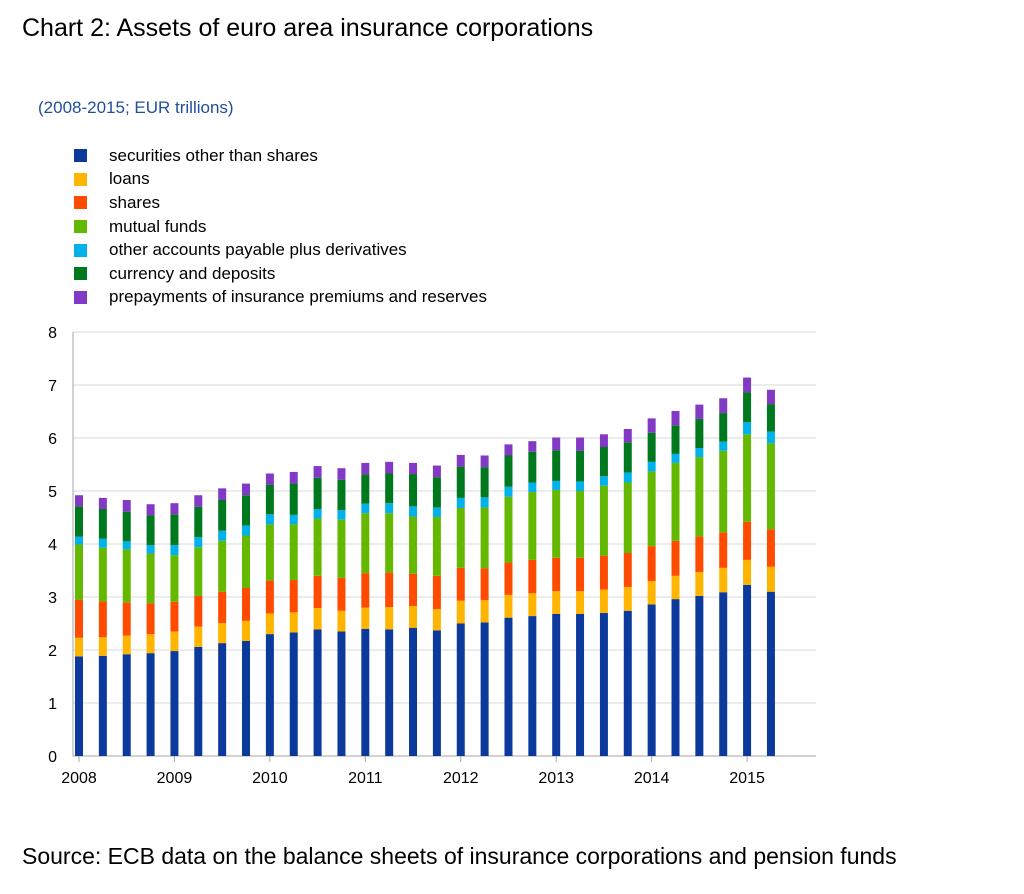 The image size is (1024, 894). What do you see at coordinates (52, 598) in the screenshot?
I see `y-tick-label: 3` at bounding box center [52, 598].